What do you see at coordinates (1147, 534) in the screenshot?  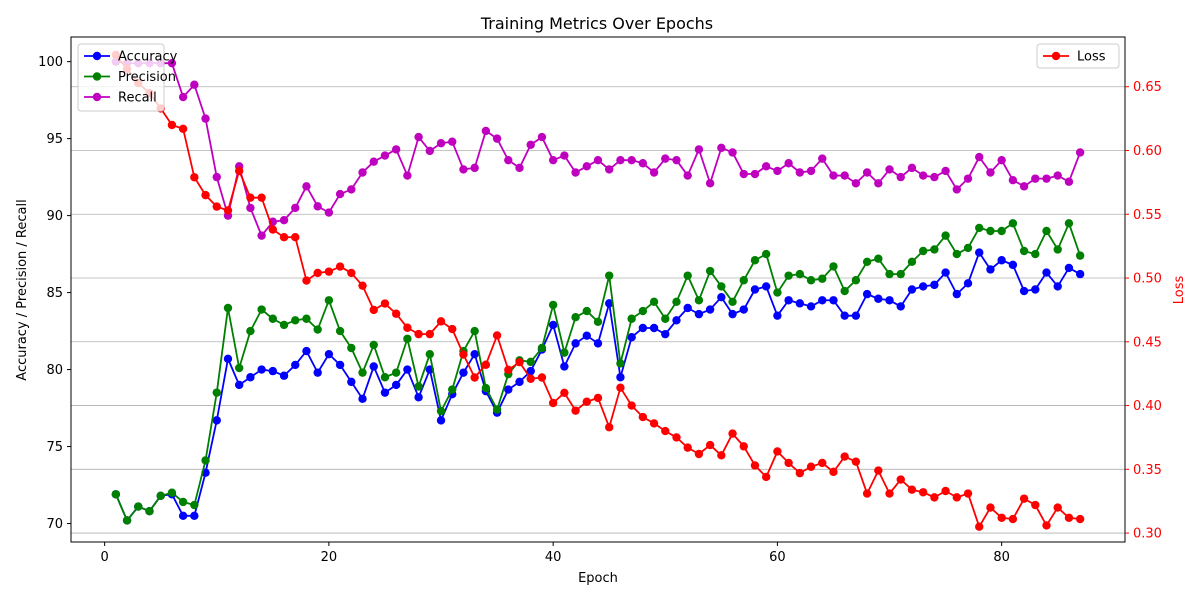 I see `y-right-tick-label: 0.30` at bounding box center [1147, 534].